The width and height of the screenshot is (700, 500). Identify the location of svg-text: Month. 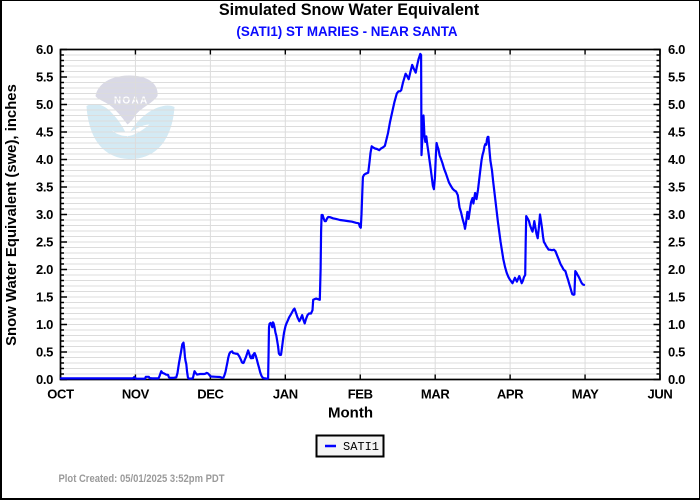
(350, 413).